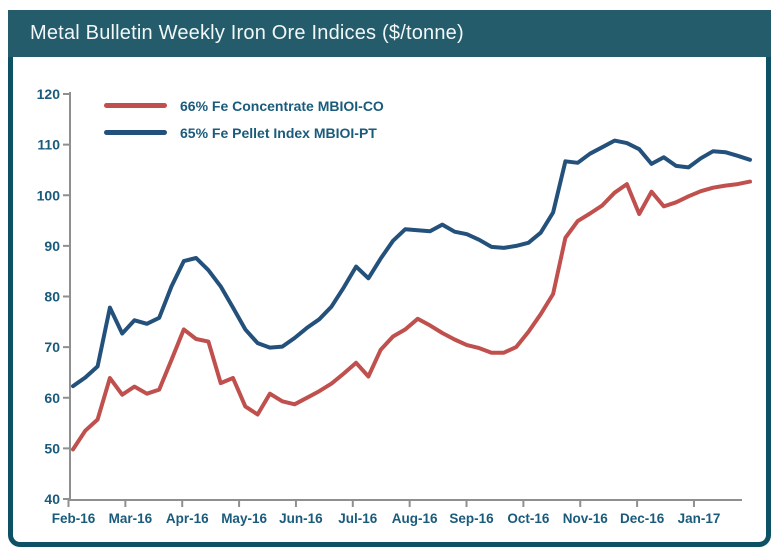 This screenshot has height=552, width=780. What do you see at coordinates (52, 398) in the screenshot?
I see `y-tick-label: 60` at bounding box center [52, 398].